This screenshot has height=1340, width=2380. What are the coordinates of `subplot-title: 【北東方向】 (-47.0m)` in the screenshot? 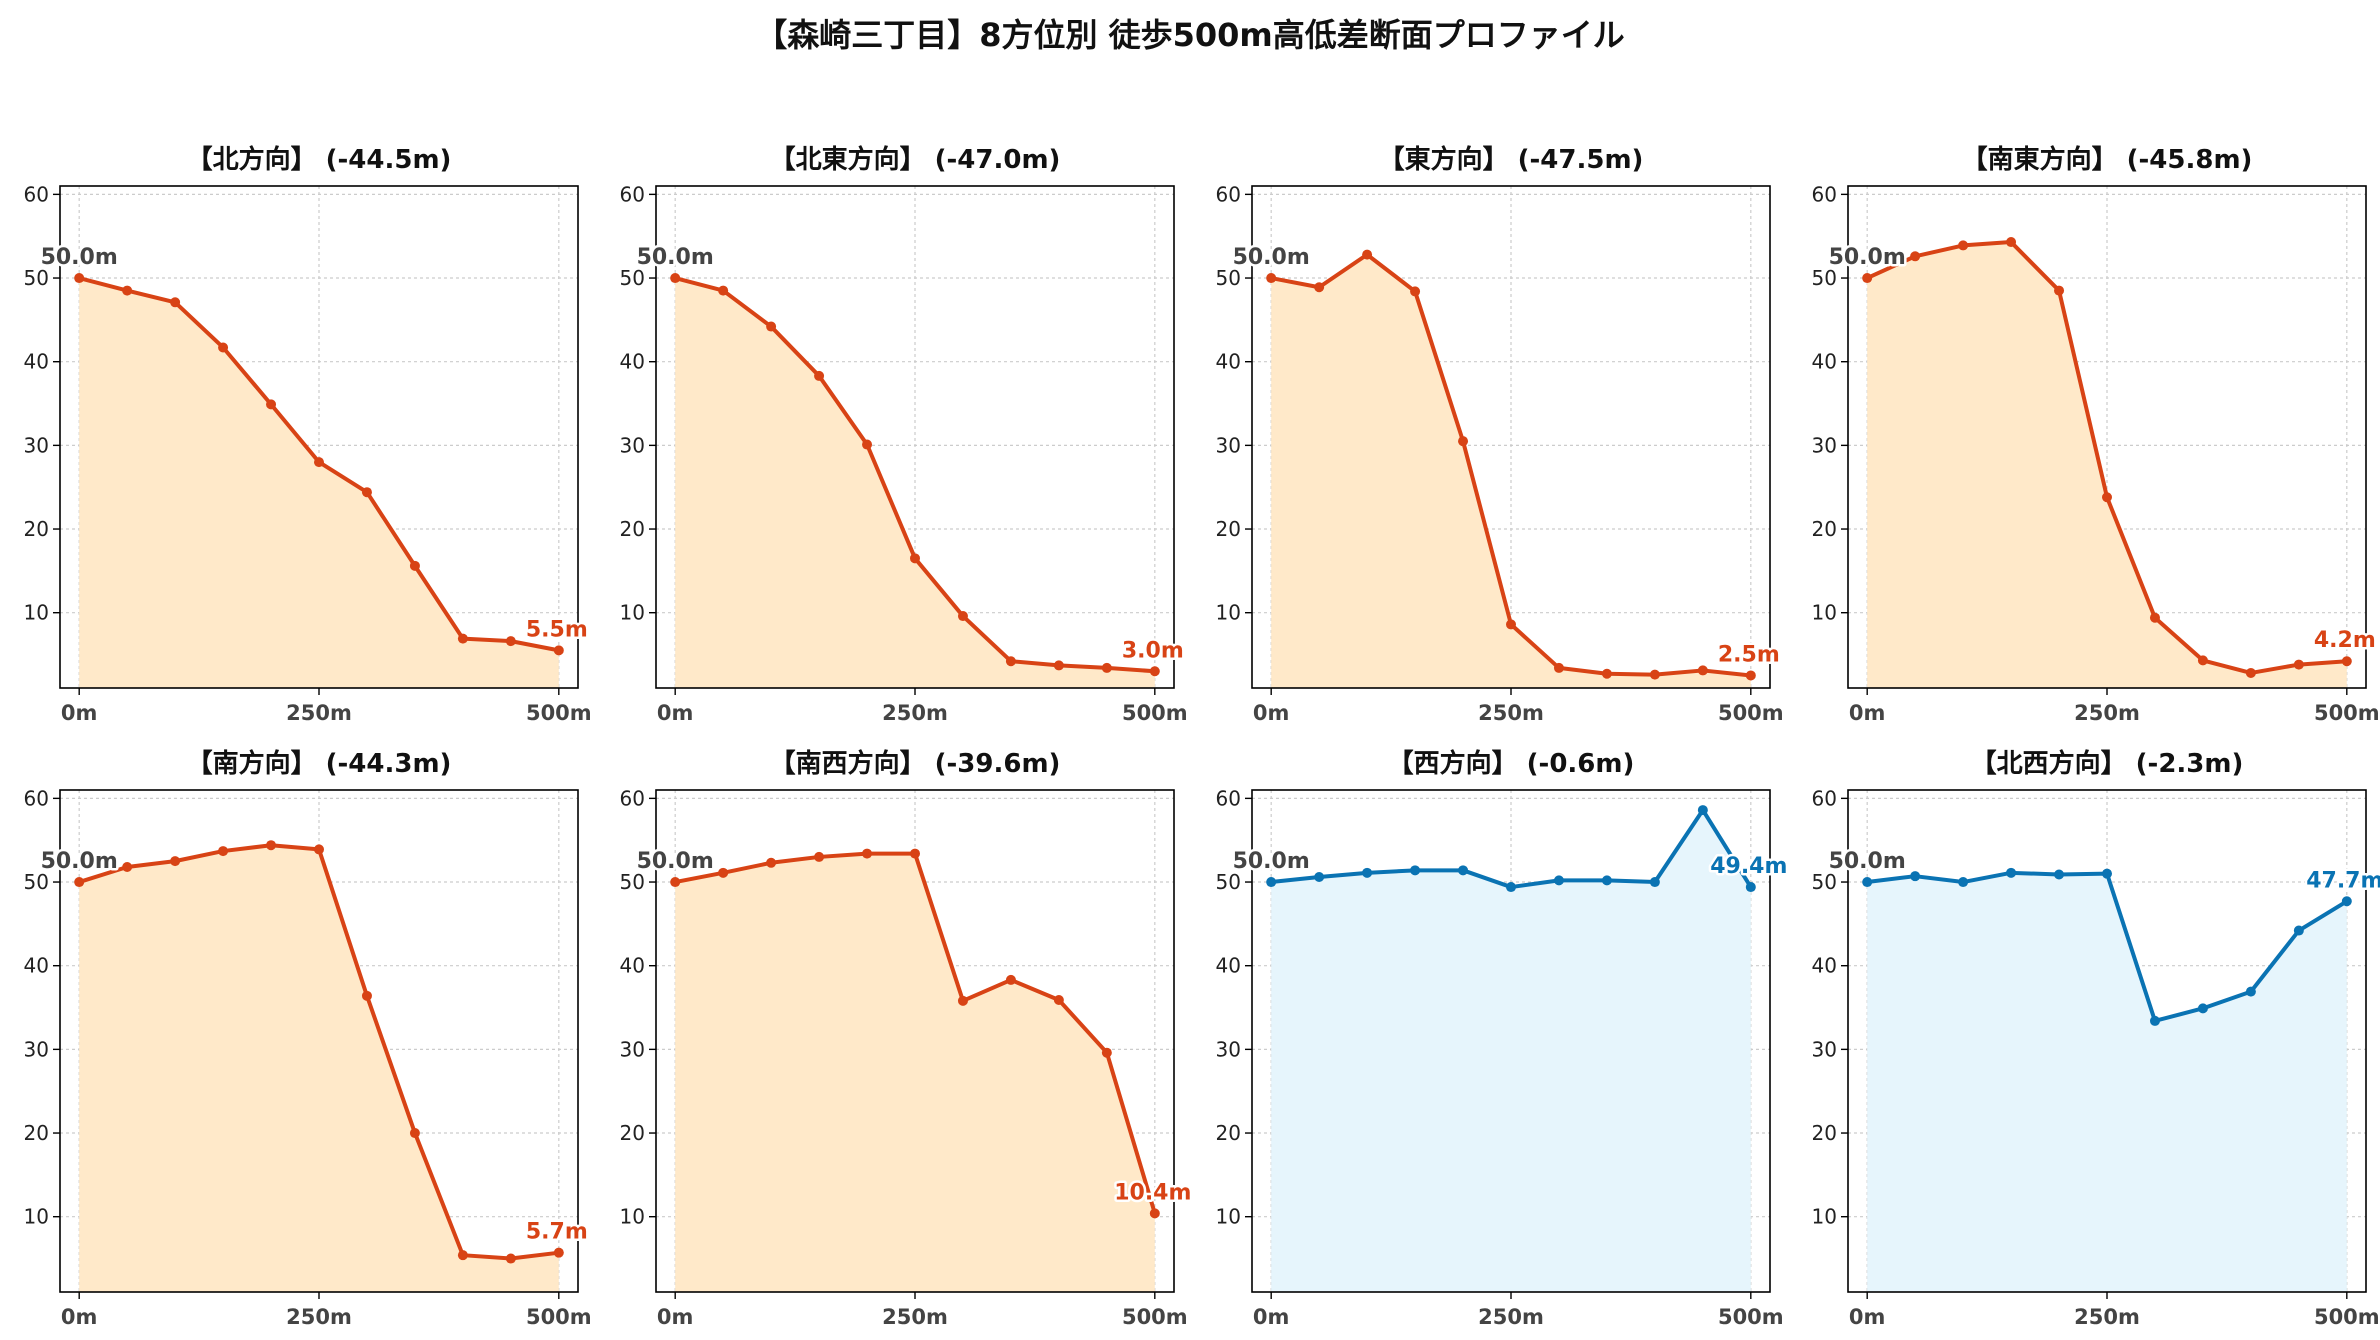 It's located at (915, 159).